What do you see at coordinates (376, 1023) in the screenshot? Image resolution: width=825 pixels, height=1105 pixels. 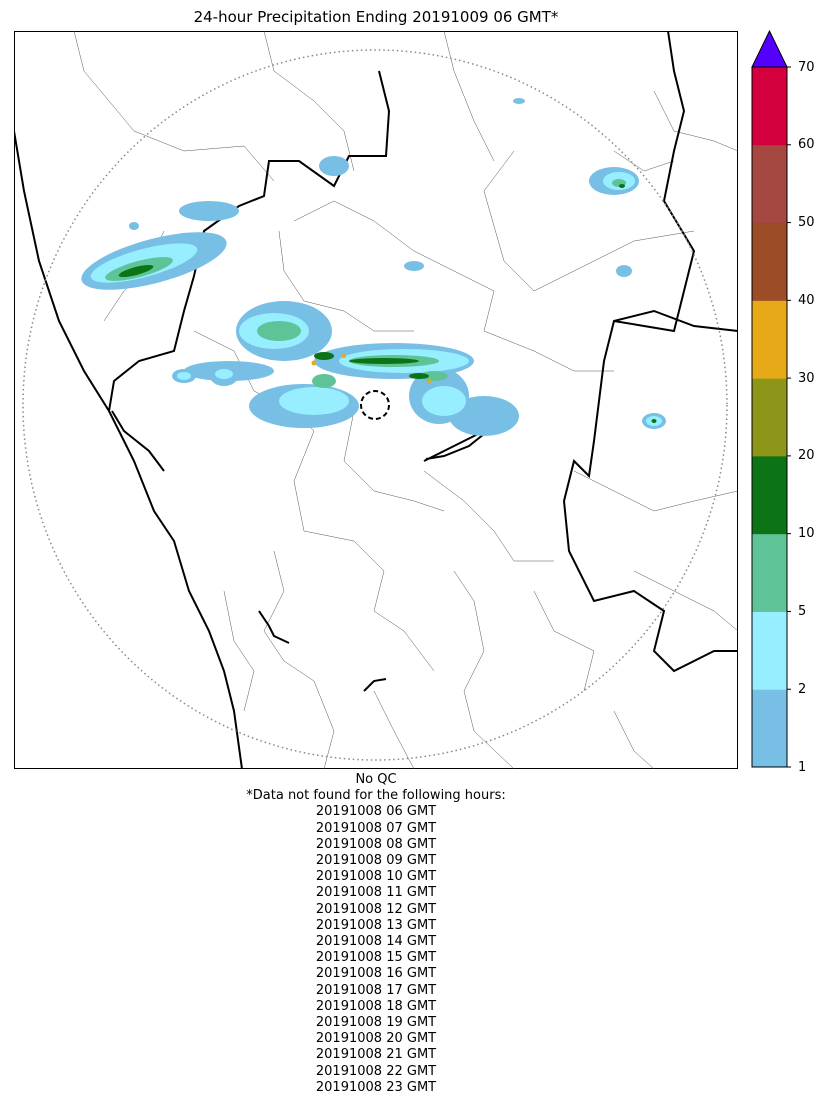 I see `missing-hour-item: 20191008 19 GMT` at bounding box center [376, 1023].